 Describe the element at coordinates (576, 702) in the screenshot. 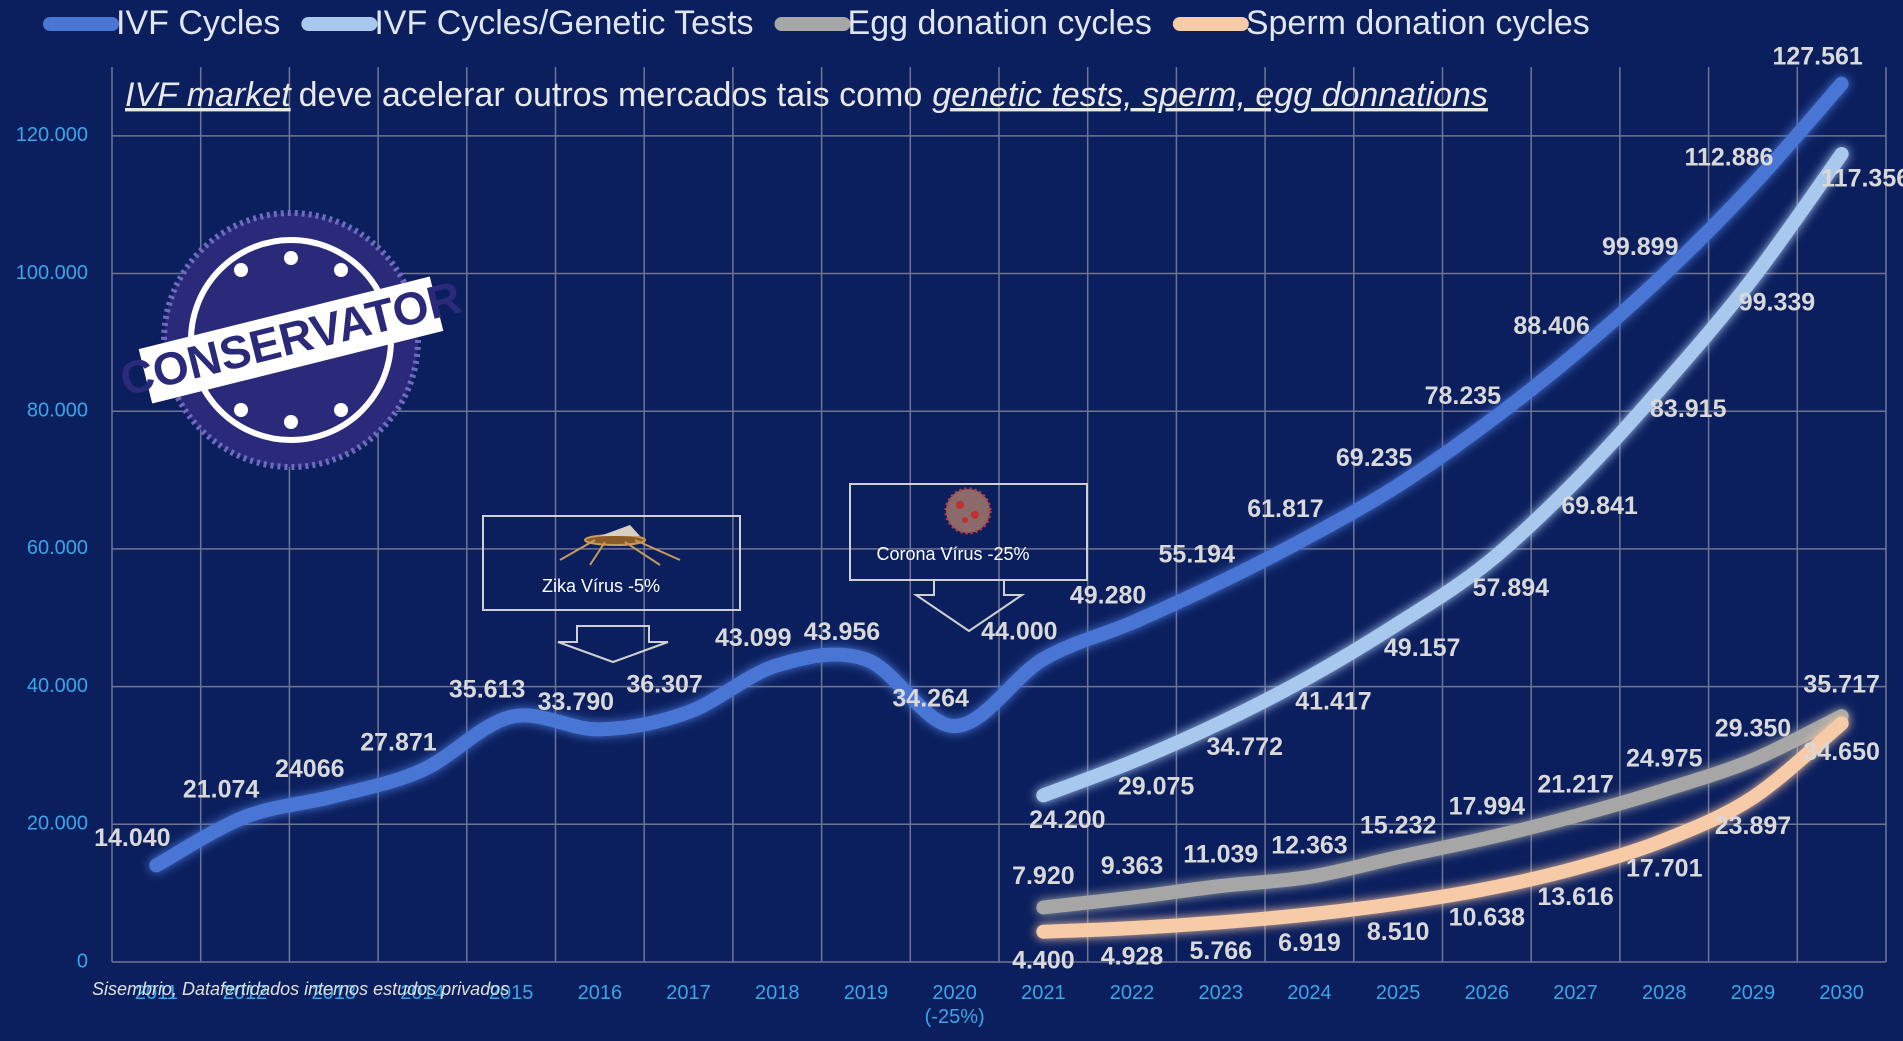

I see `data-label: 33.790` at that location.